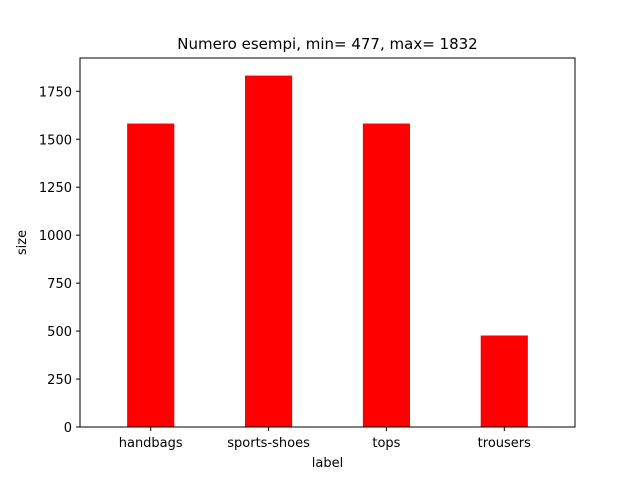  Describe the element at coordinates (325, 439) in the screenshot. I see `x-axis-ticks: handbags sports-shoes tops trousers` at that location.